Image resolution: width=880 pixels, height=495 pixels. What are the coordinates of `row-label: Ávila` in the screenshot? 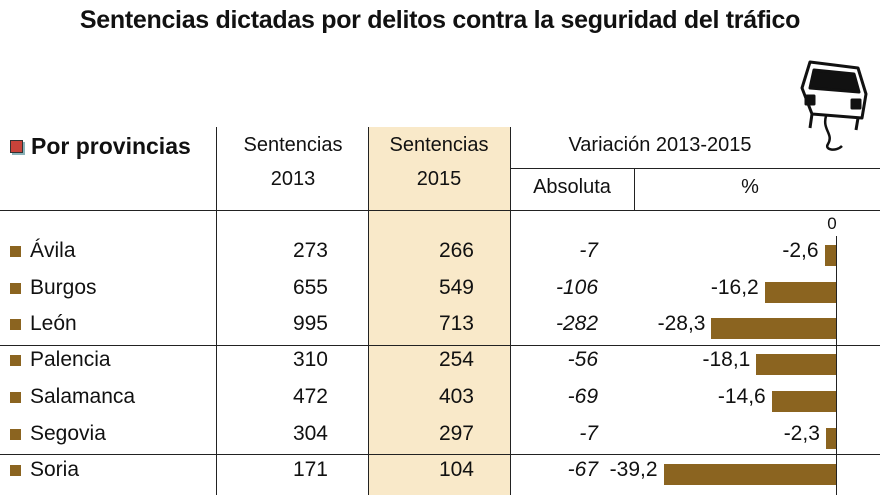 It's located at (43, 251).